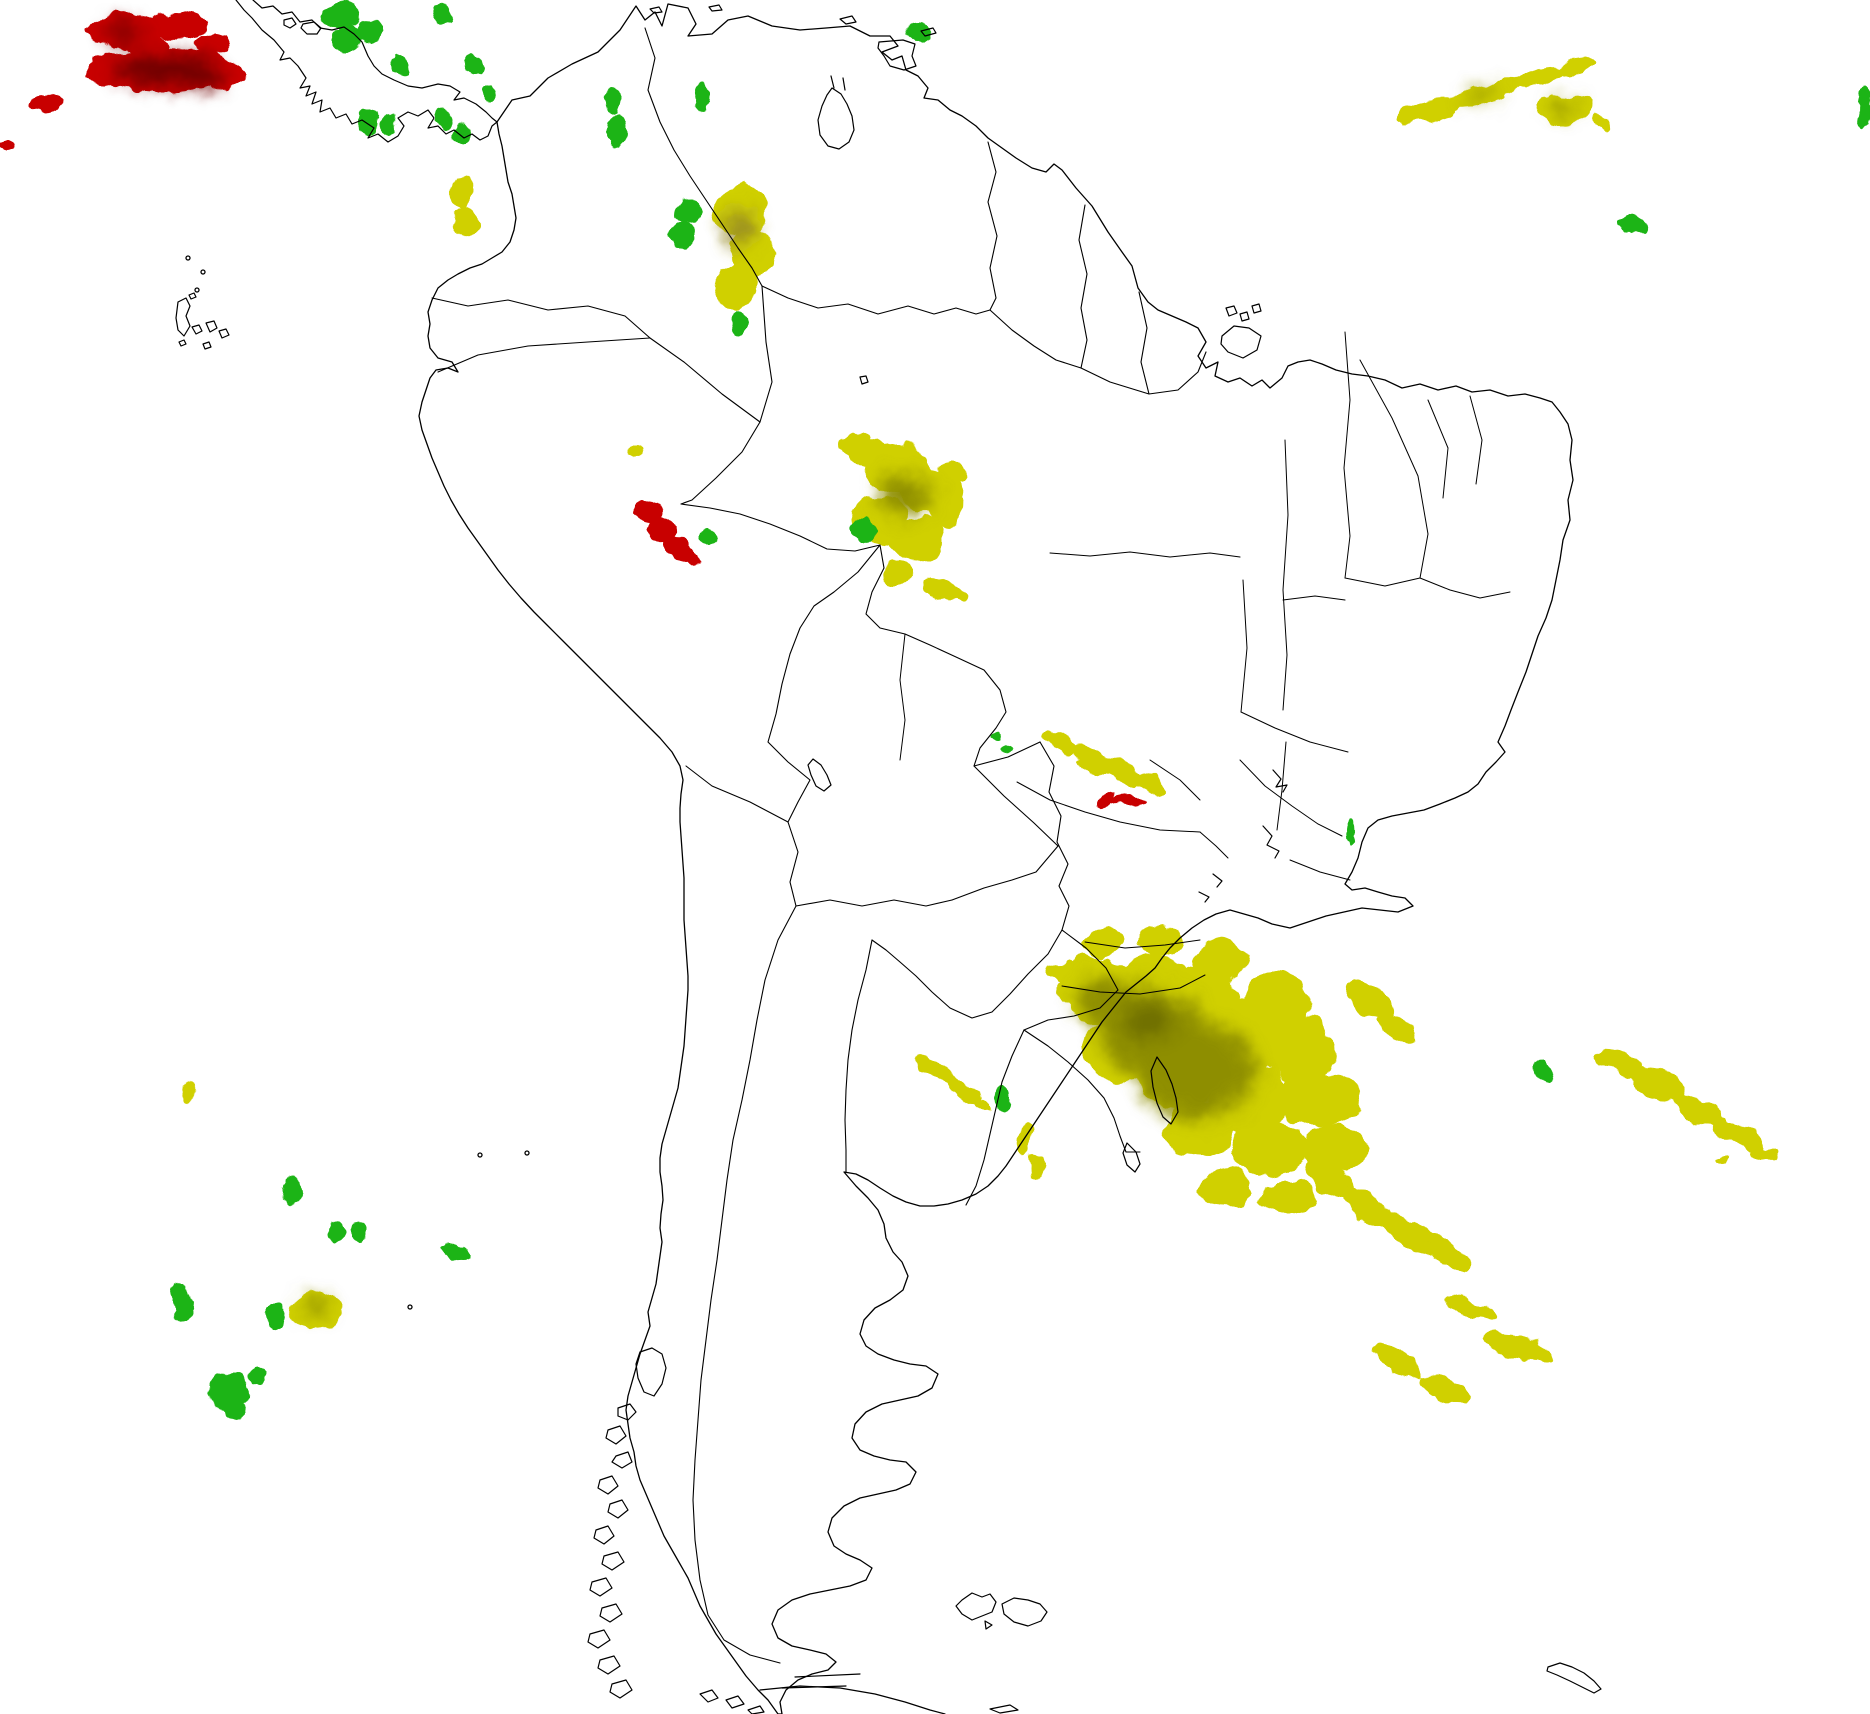 The width and height of the screenshot is (1870, 1714). Describe the element at coordinates (164, 56) in the screenshot. I see `red-core-group` at that location.